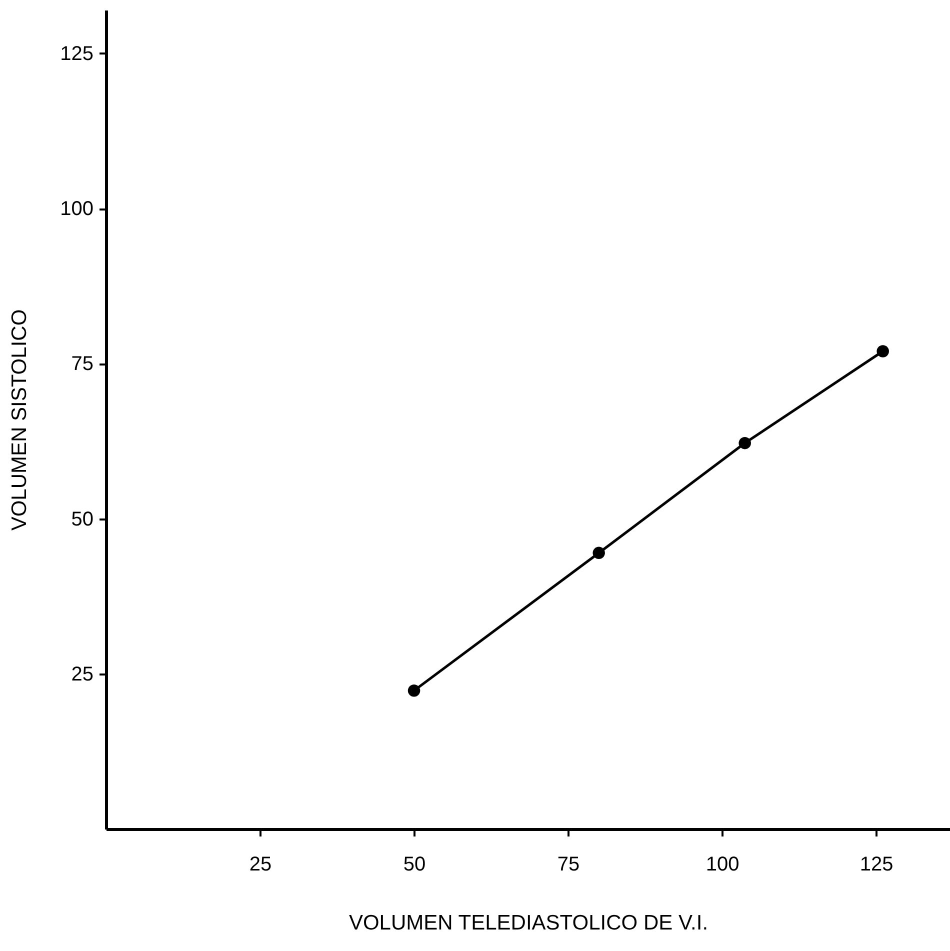 The height and width of the screenshot is (951, 950). Describe the element at coordinates (877, 865) in the screenshot. I see `x-tick-label: 125` at that location.